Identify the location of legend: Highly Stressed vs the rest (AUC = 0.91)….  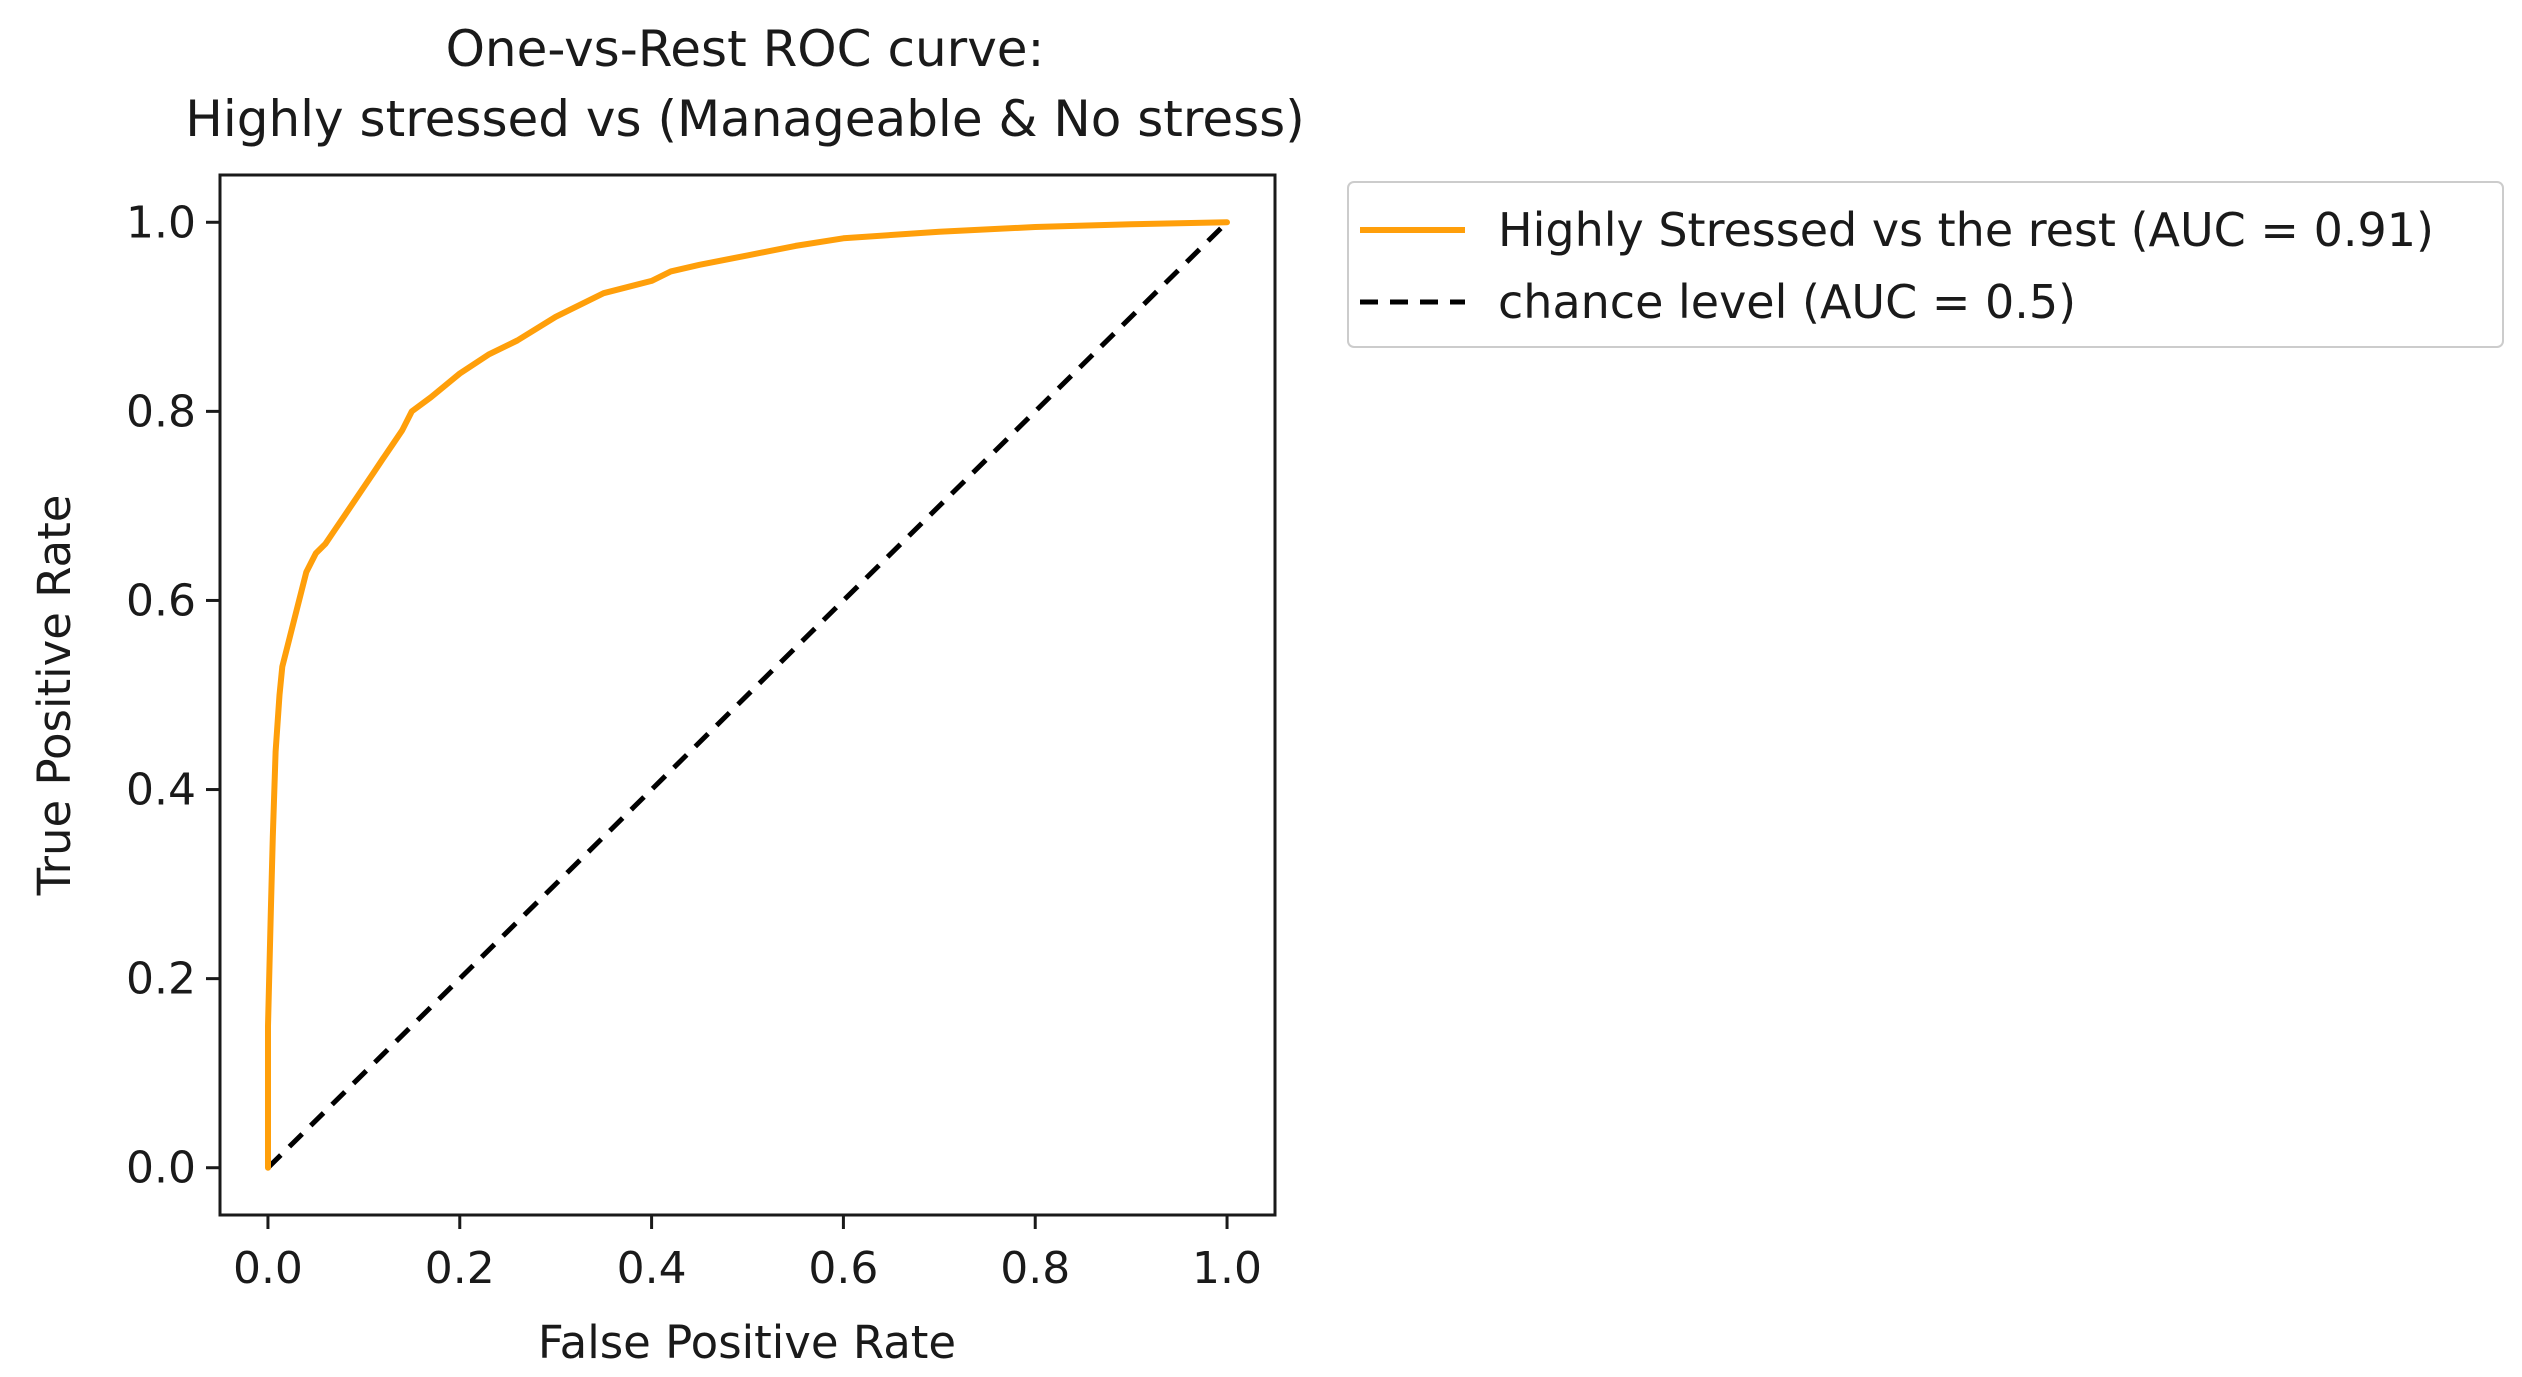
(1925, 264).